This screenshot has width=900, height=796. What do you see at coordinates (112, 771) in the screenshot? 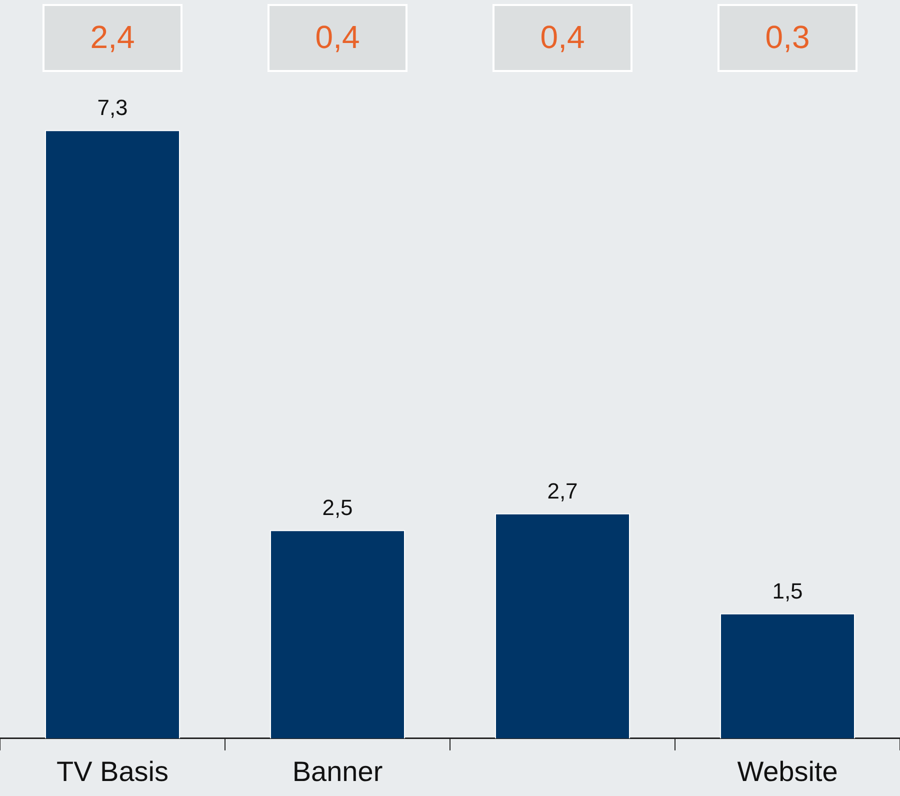
I see `x-tick-label: TV Basis` at bounding box center [112, 771].